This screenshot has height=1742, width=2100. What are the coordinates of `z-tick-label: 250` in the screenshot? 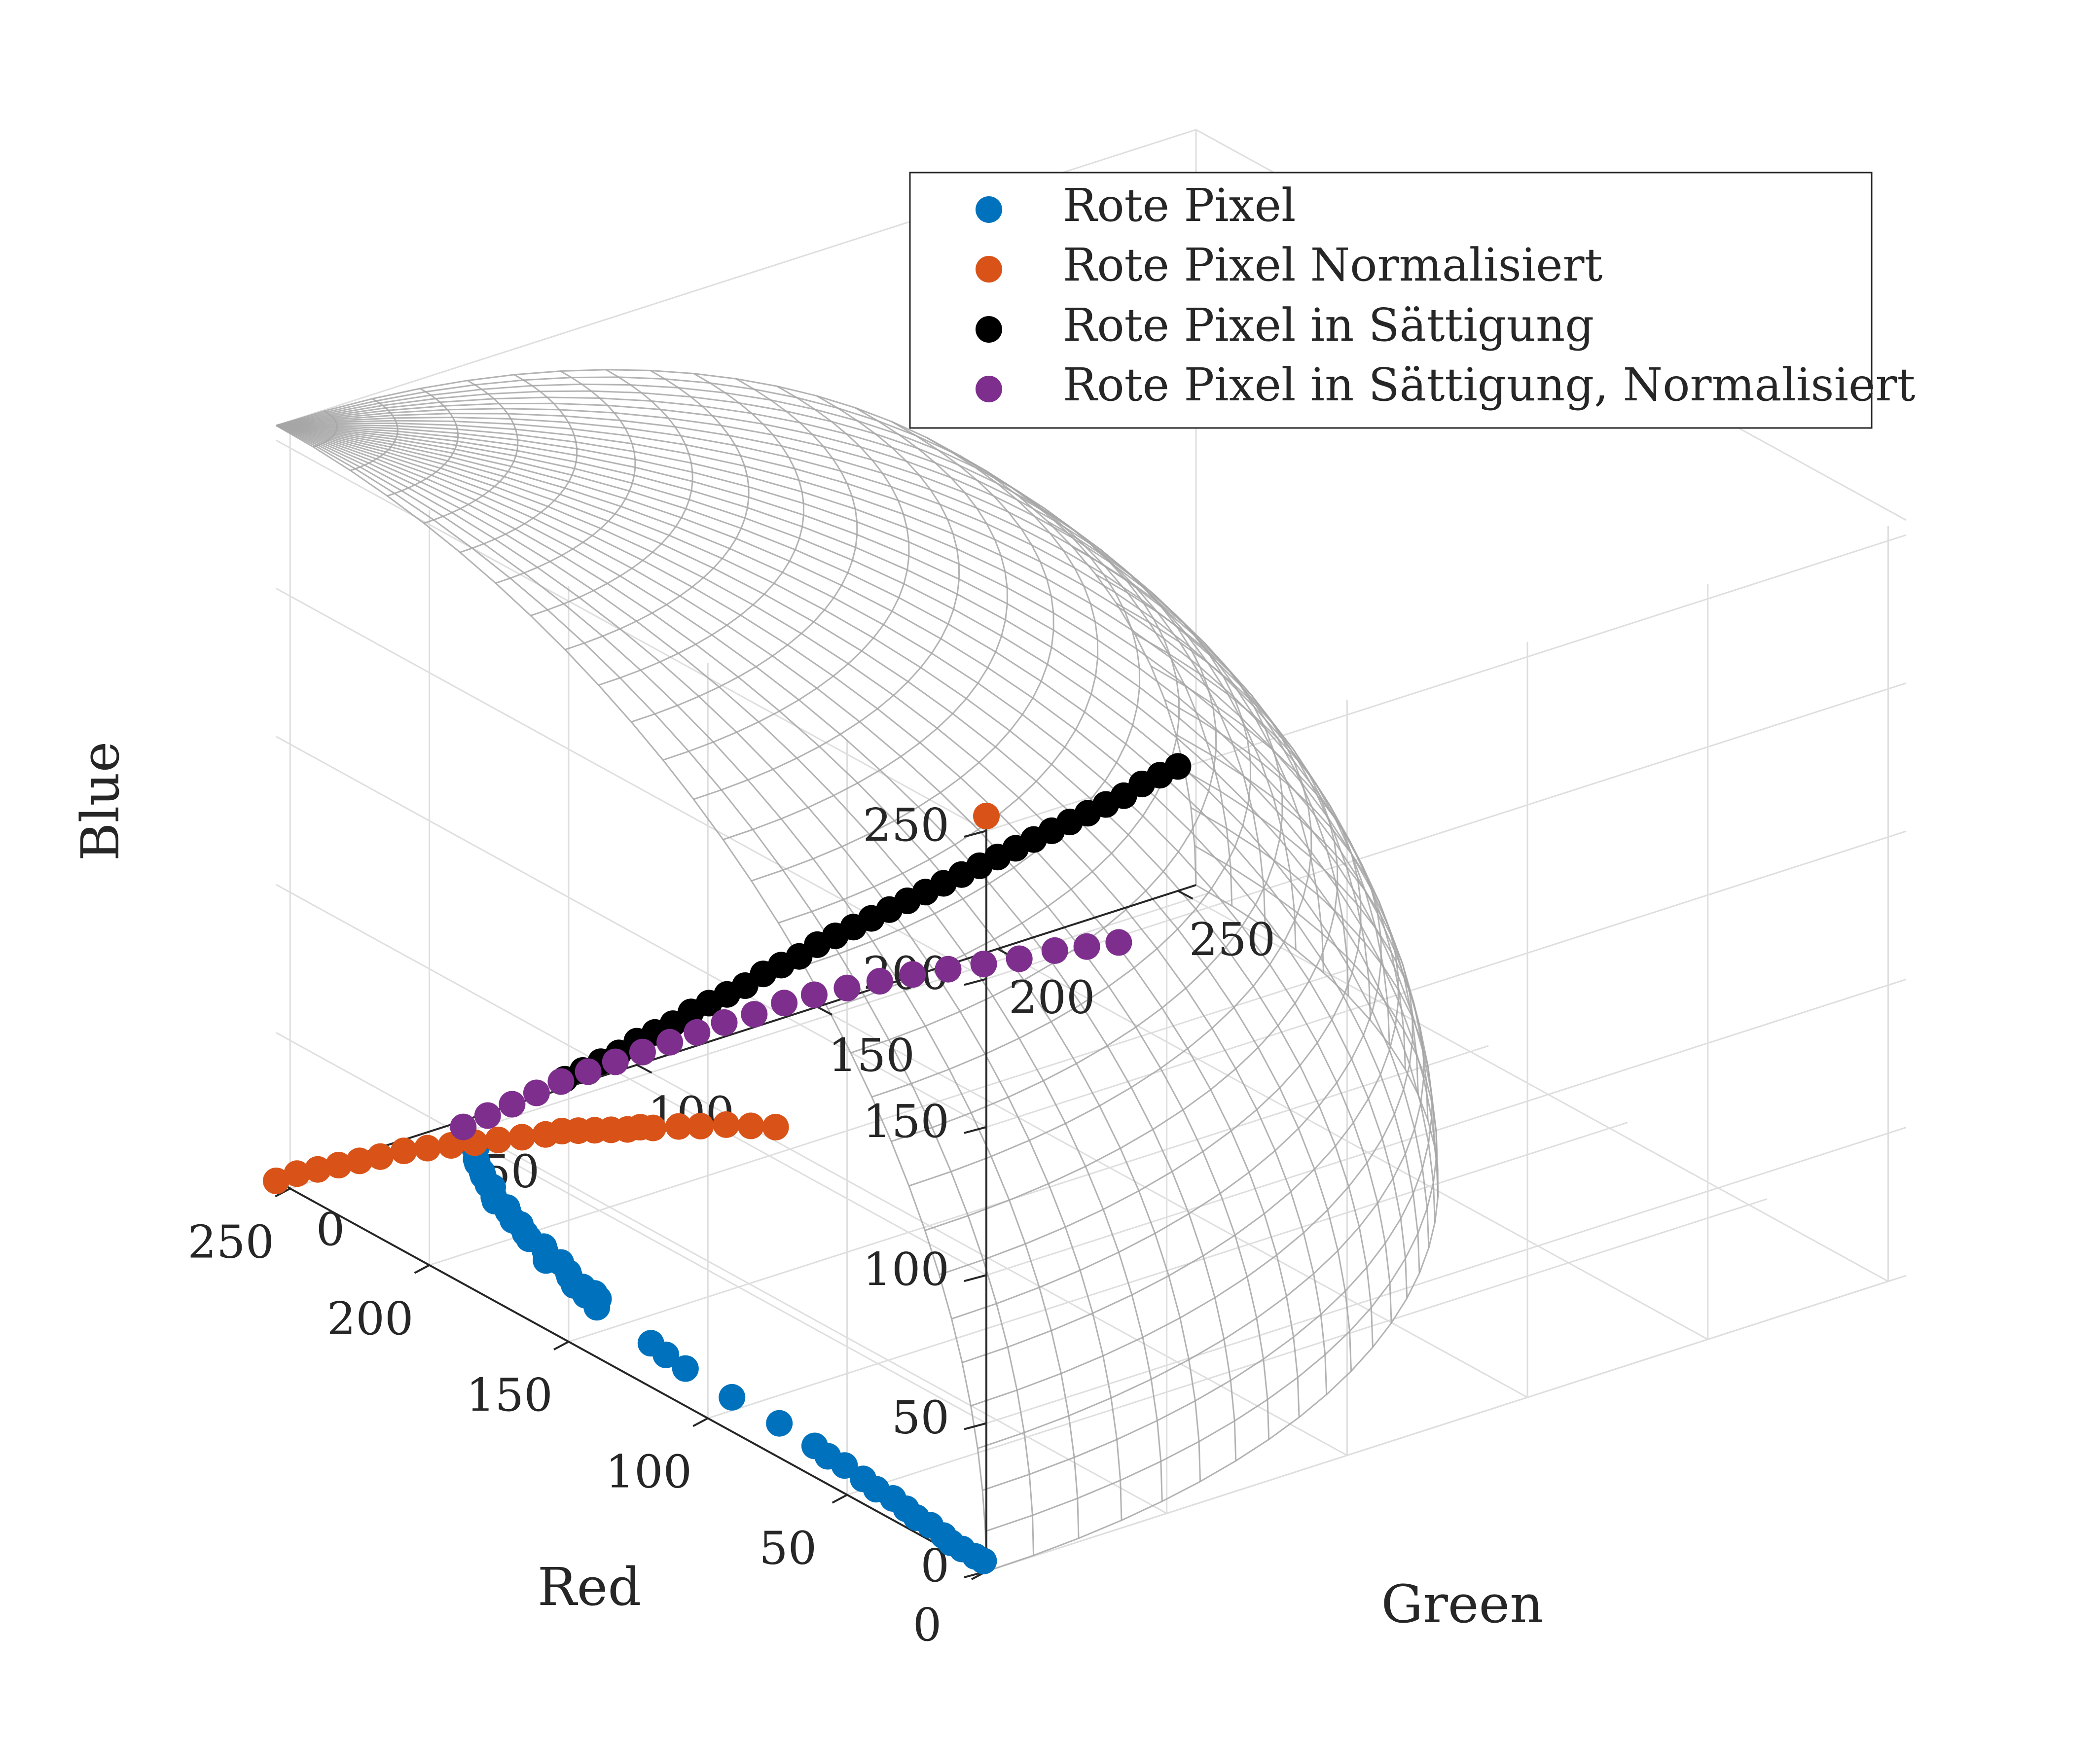 It's located at (906, 825).